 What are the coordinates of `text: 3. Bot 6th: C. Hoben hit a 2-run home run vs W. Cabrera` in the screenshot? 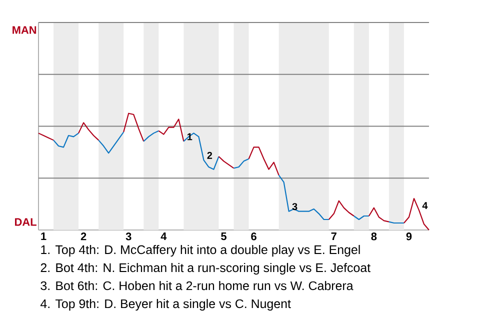 It's located at (197, 285).